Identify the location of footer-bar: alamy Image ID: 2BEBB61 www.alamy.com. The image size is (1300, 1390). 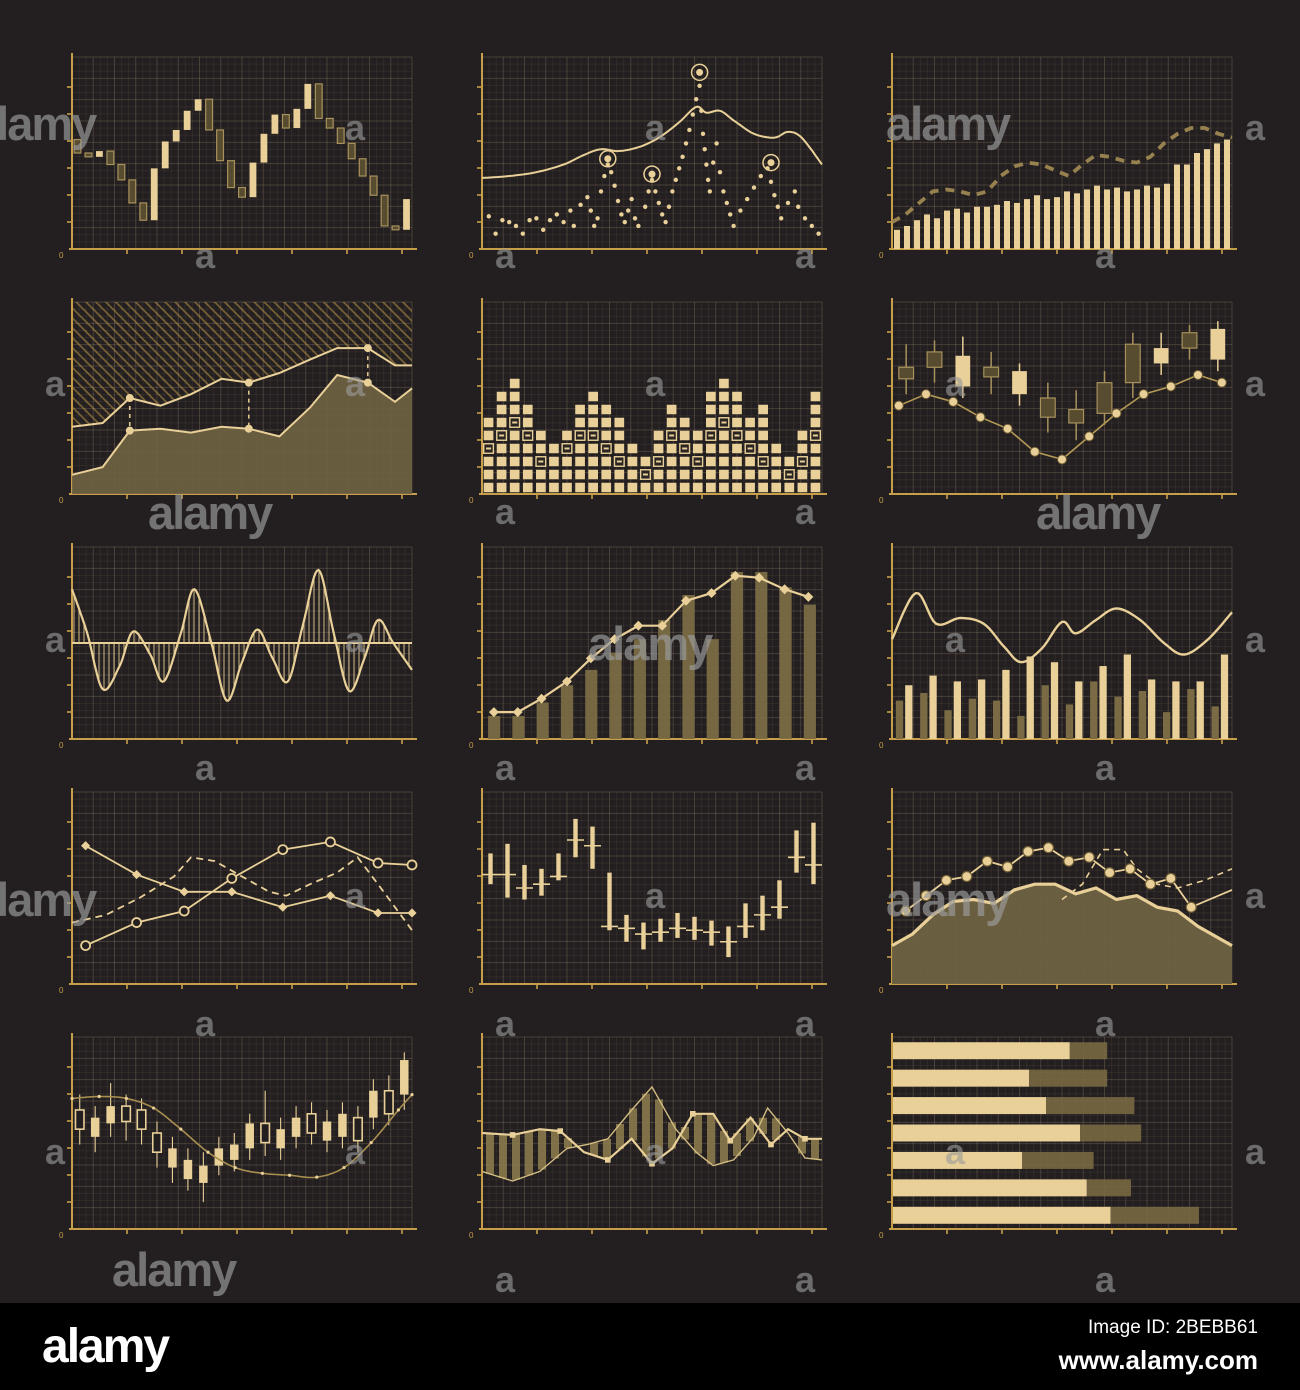
(650, 1346).